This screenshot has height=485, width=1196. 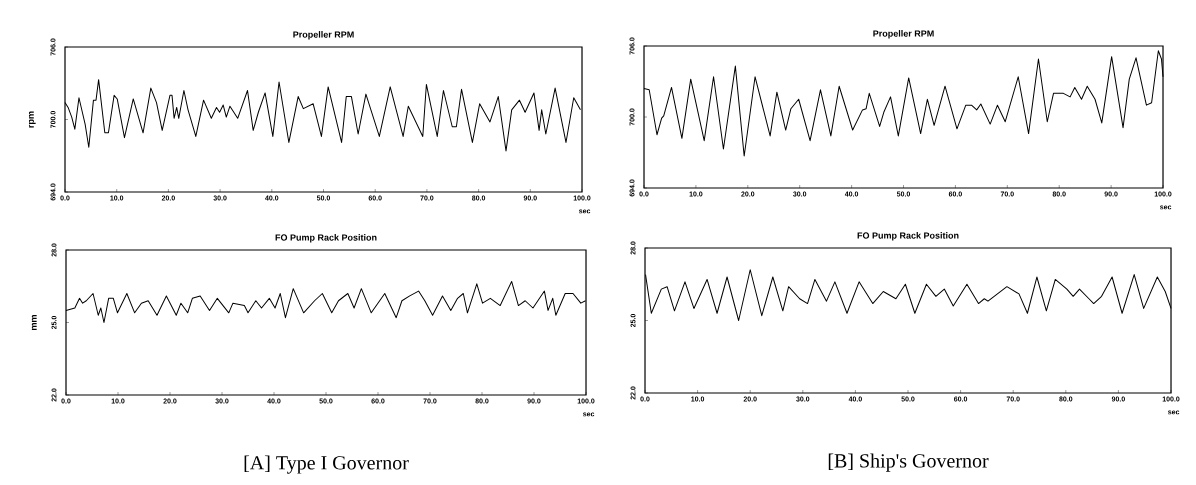 What do you see at coordinates (32, 119) in the screenshot?
I see `y-axis-title: rpm` at bounding box center [32, 119].